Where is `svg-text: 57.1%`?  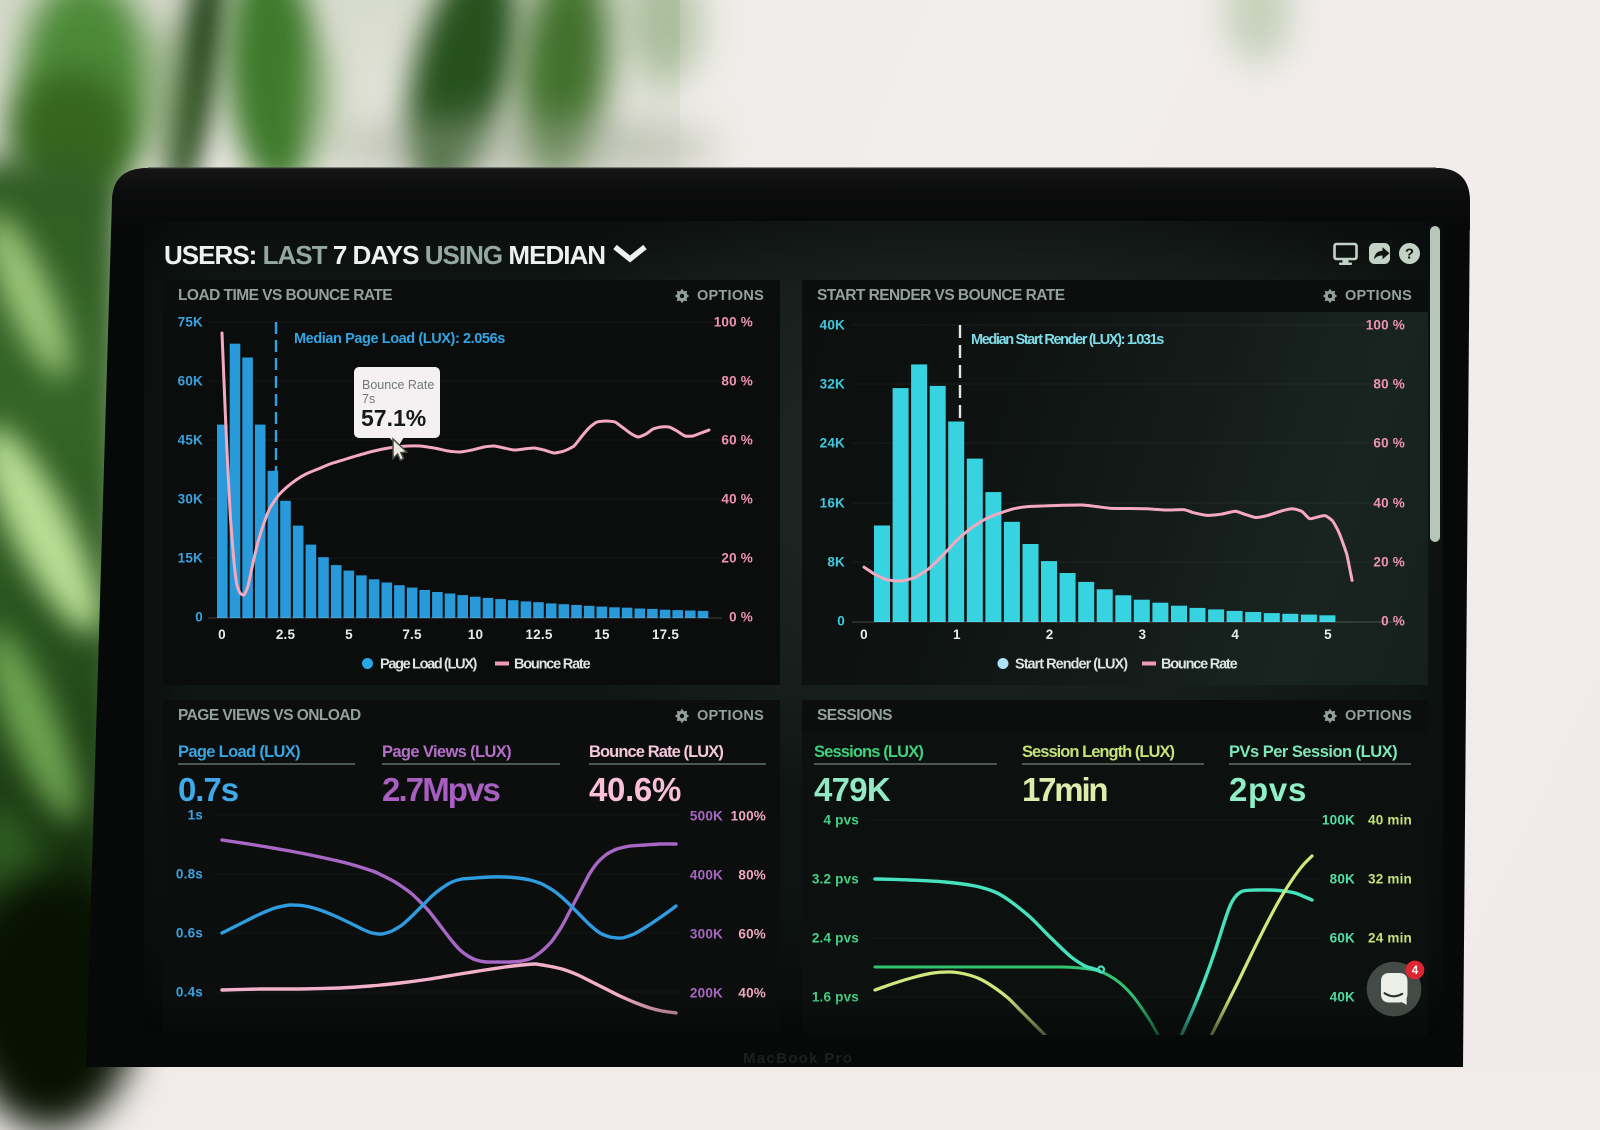
svg-text: 57.1% is located at coordinates (393, 418).